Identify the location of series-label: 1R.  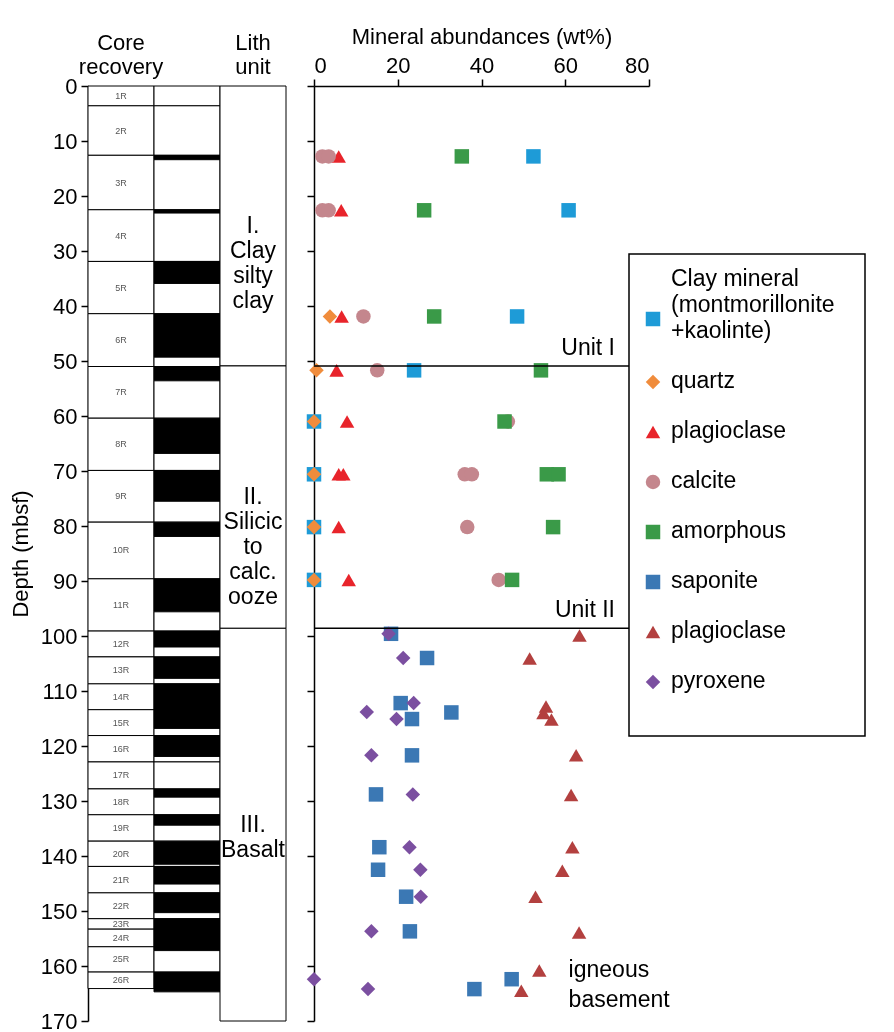
(121, 95).